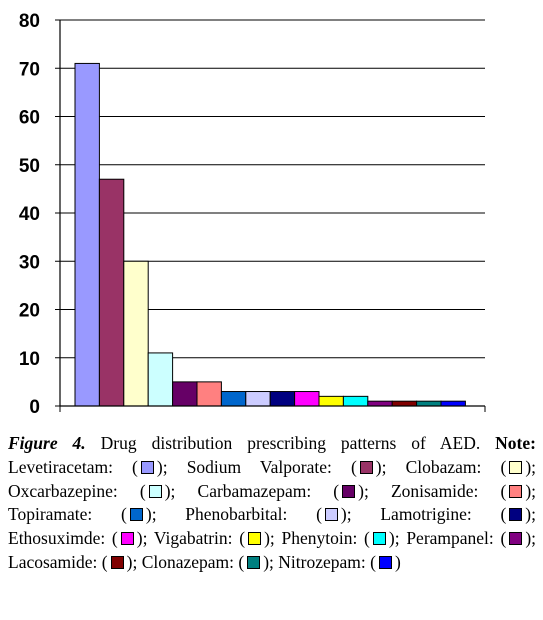 The height and width of the screenshot is (620, 543). I want to click on bar-clobazam, so click(136, 333).